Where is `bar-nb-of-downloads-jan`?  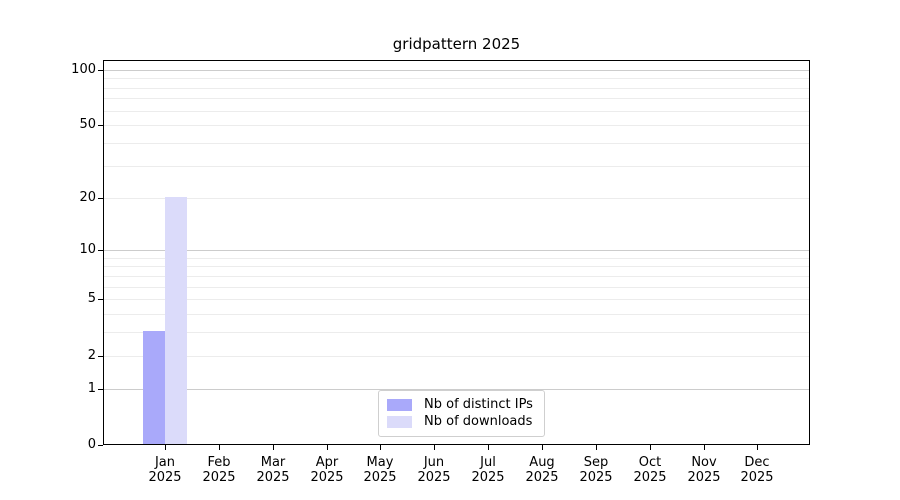 bar-nb-of-downloads-jan is located at coordinates (176, 320).